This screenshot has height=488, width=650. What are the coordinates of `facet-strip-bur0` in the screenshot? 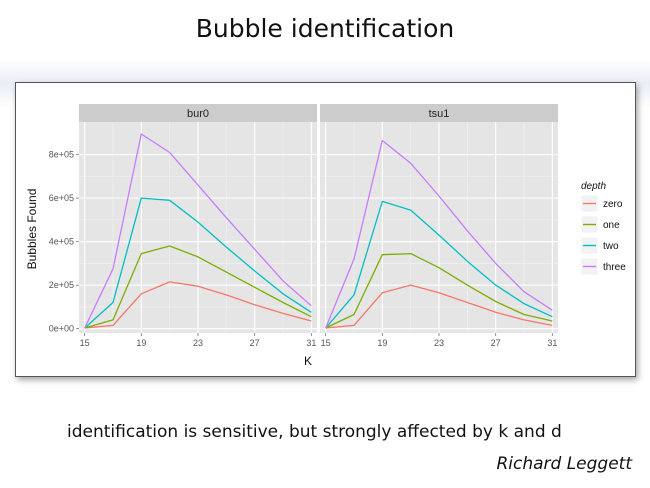 It's located at (198, 113).